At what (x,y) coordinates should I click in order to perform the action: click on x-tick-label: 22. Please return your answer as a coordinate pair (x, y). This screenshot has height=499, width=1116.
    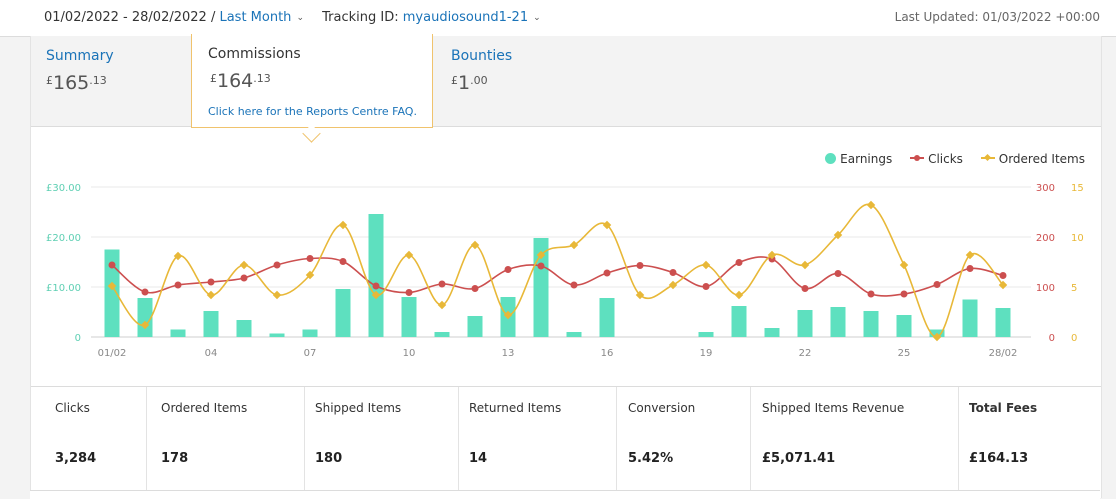
    Looking at the image, I should click on (805, 353).